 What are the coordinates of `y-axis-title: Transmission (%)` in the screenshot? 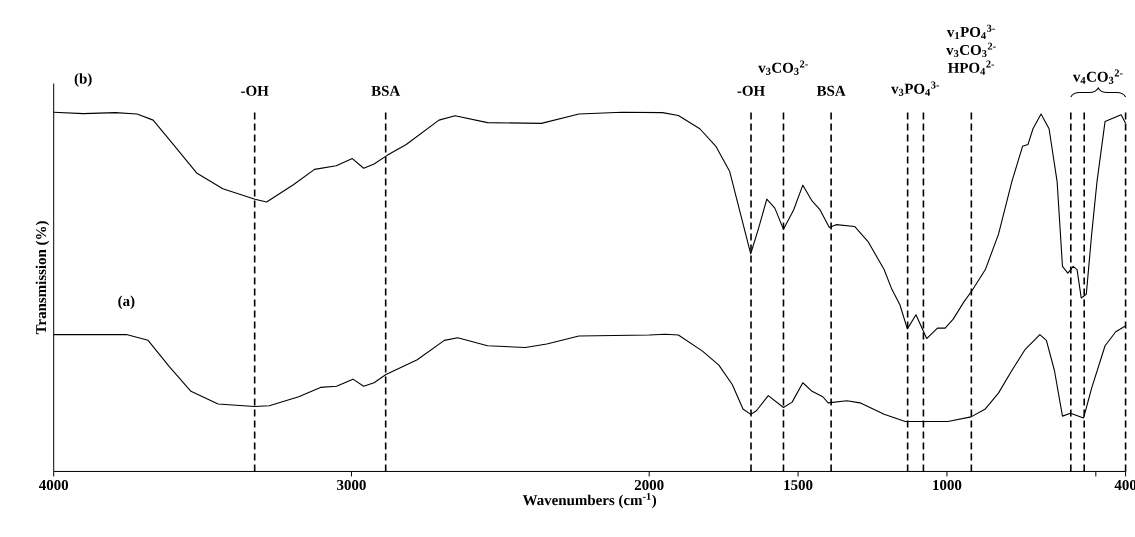 It's located at (42, 278).